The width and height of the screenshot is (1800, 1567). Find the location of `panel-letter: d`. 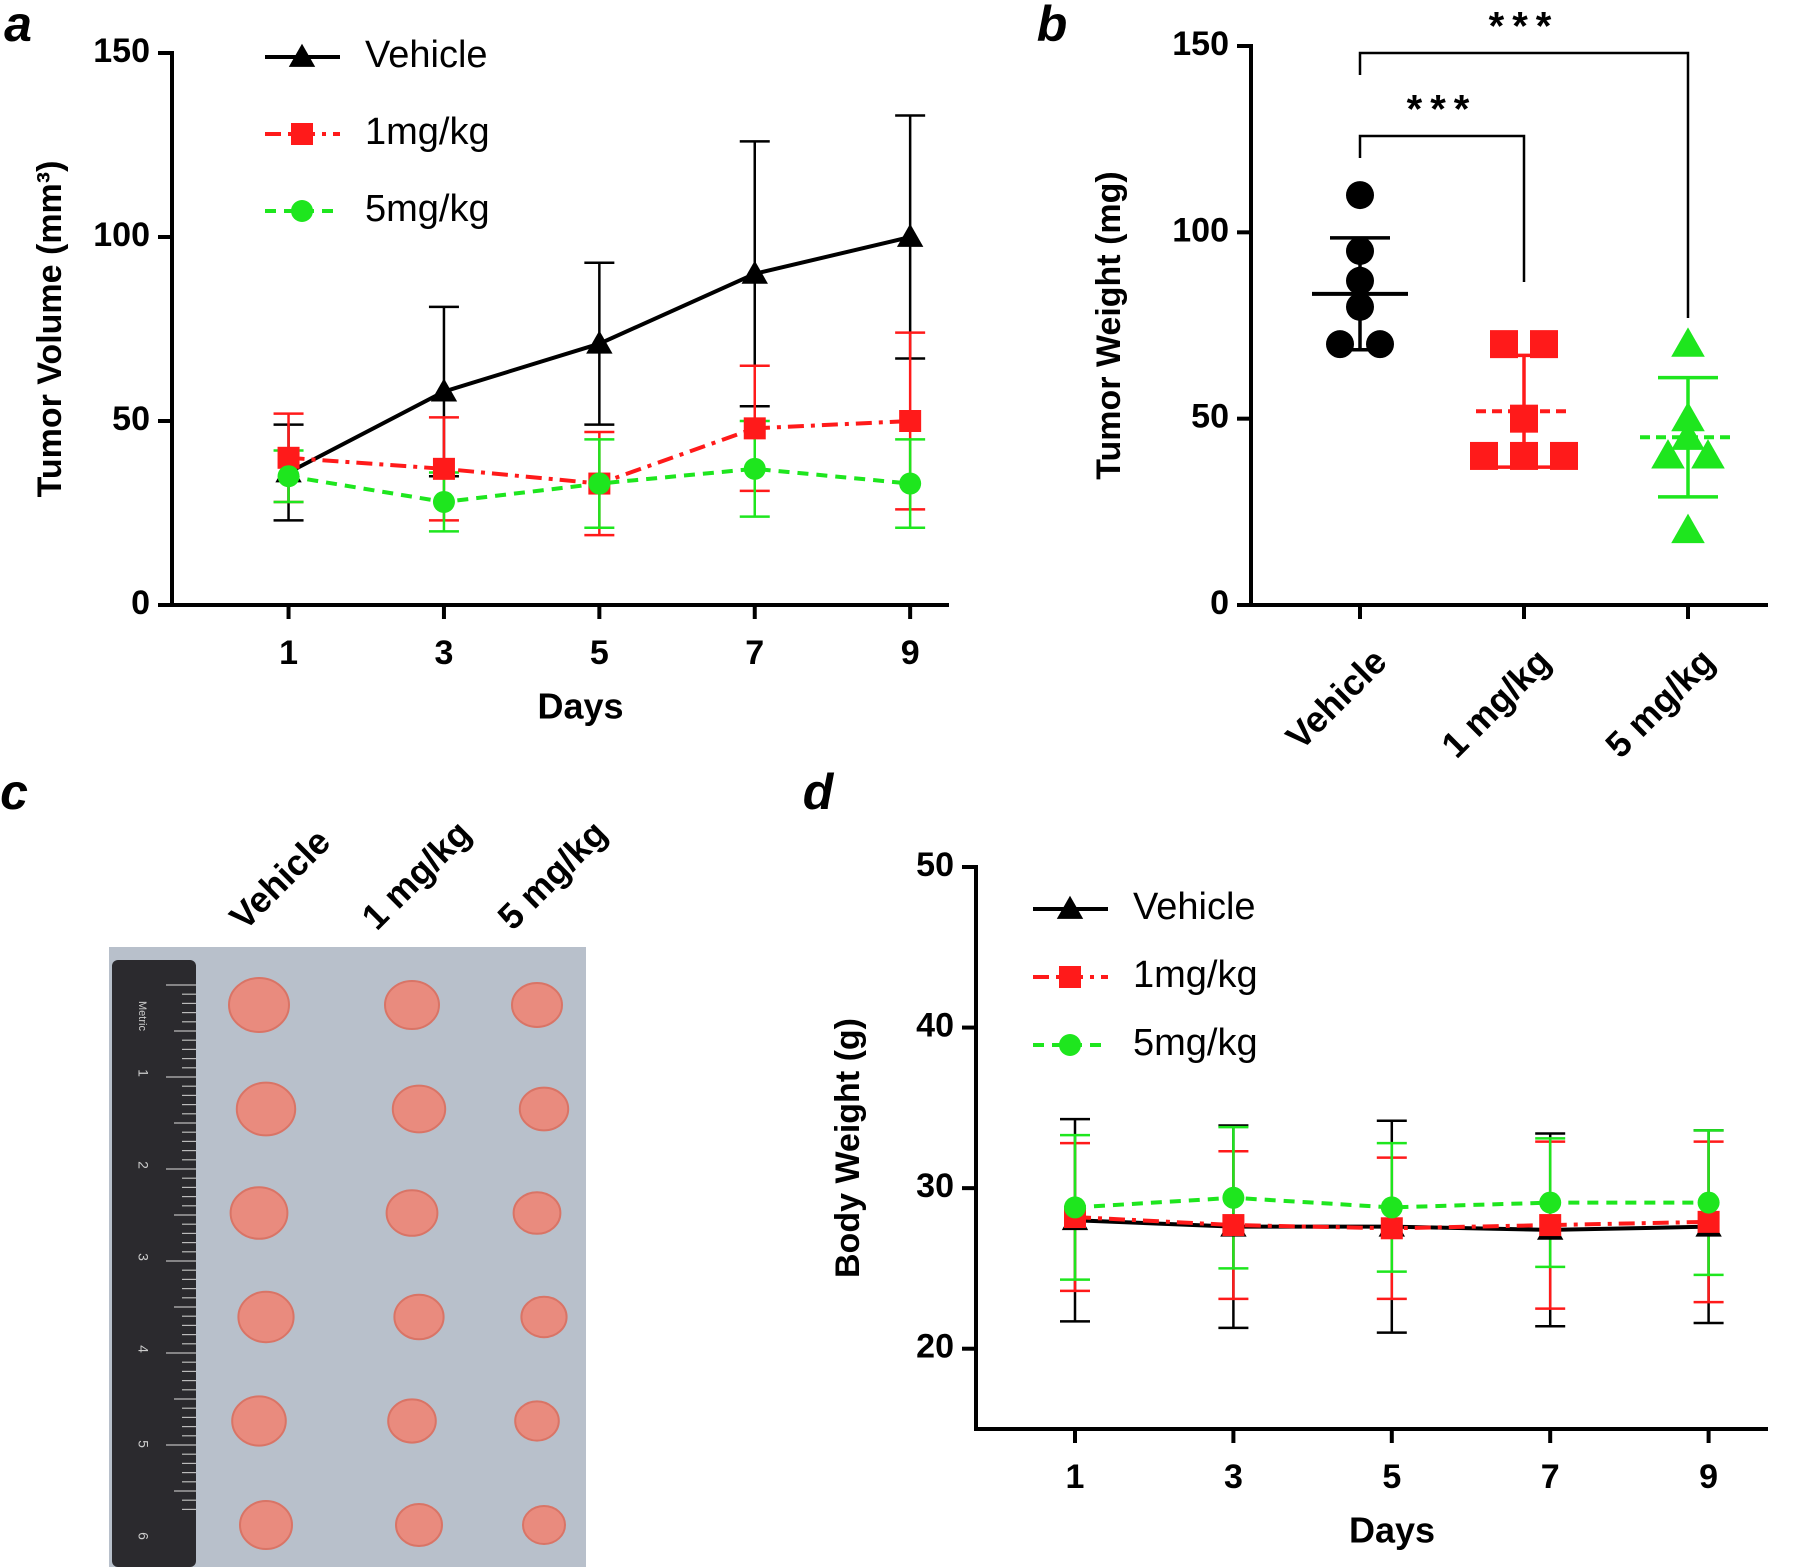

panel-letter: d is located at coordinates (819, 792).